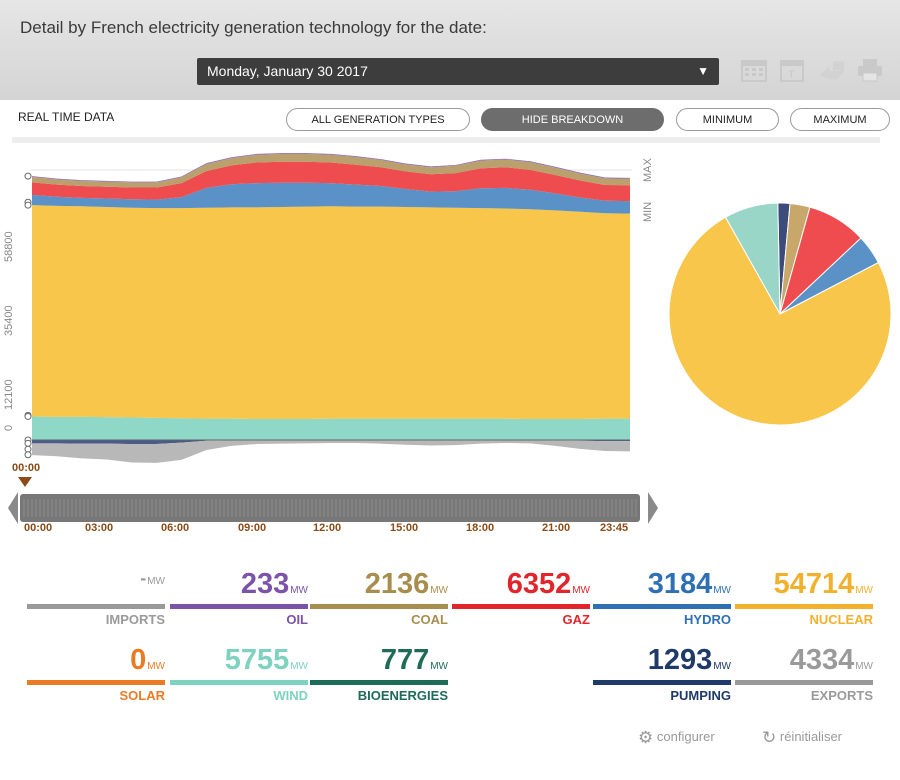 Image resolution: width=900 pixels, height=780 pixels. Describe the element at coordinates (646, 737) in the screenshot. I see `gear-icon: ⚙` at that location.